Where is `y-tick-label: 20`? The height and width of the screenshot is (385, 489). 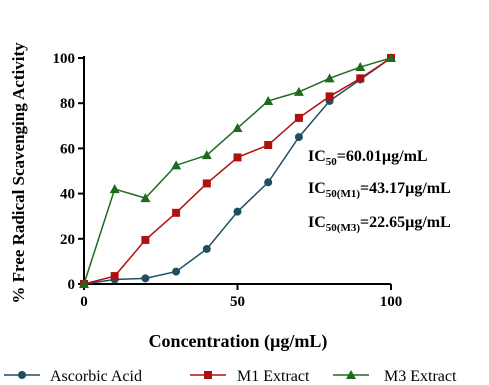 y-tick-label: 20 is located at coordinates (67, 240).